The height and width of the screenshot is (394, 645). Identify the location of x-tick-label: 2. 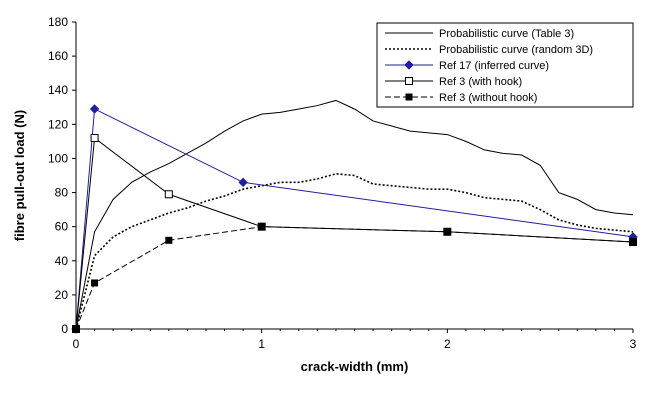
(447, 344).